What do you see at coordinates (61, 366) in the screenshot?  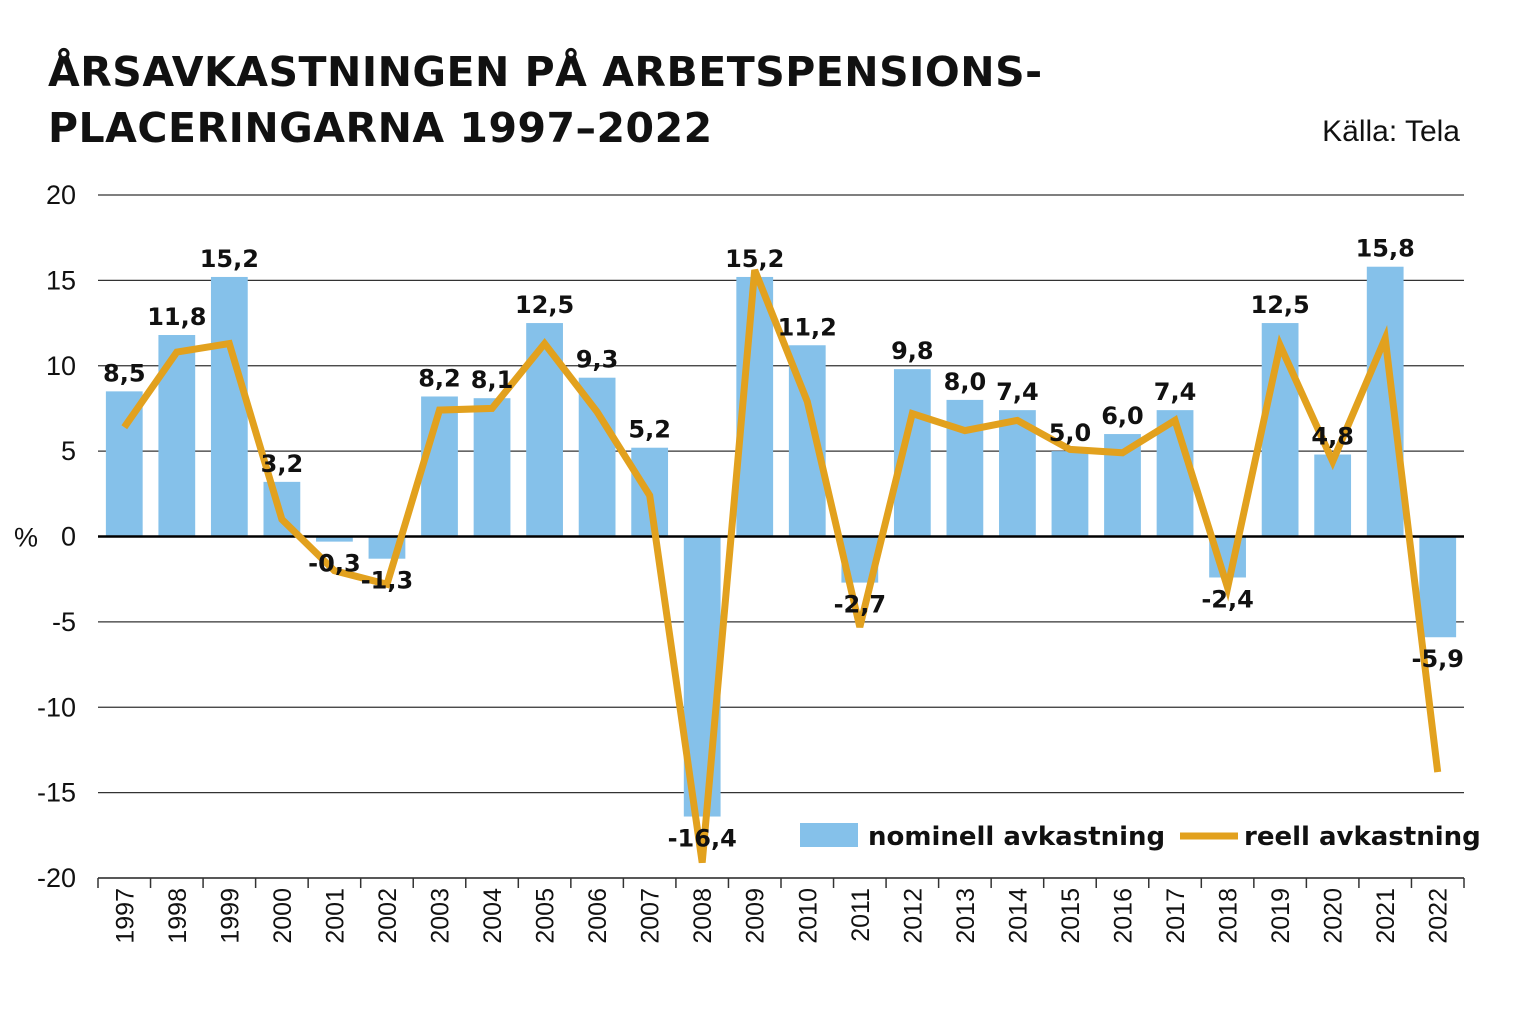 I see `y-tick-label: 10` at bounding box center [61, 366].